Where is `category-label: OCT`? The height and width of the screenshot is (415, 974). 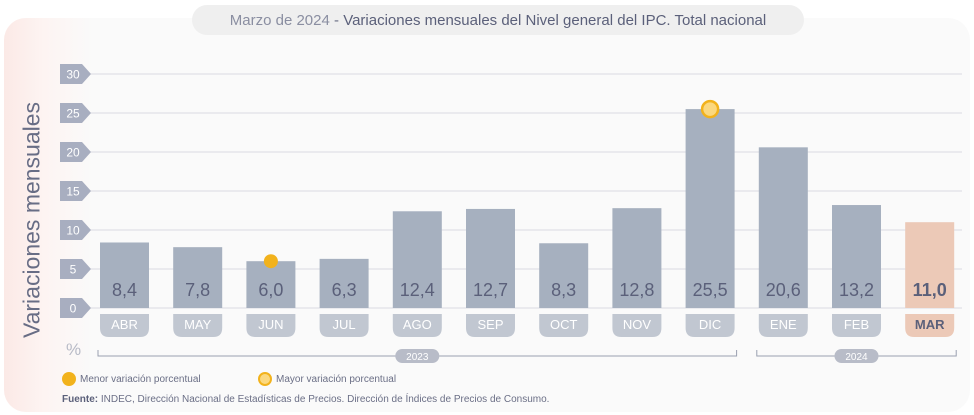 category-label: OCT is located at coordinates (564, 324).